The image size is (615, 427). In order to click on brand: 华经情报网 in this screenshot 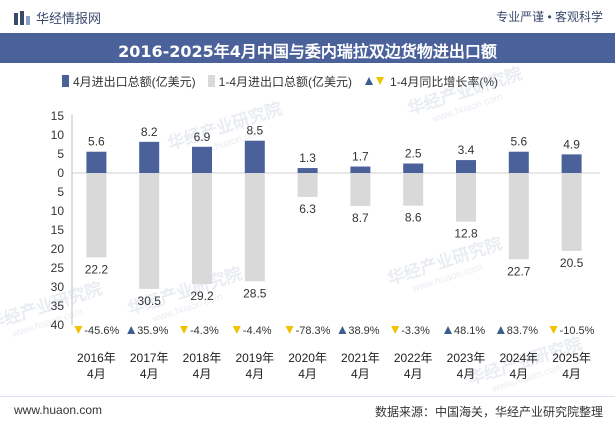, I will do `click(57, 17)`.